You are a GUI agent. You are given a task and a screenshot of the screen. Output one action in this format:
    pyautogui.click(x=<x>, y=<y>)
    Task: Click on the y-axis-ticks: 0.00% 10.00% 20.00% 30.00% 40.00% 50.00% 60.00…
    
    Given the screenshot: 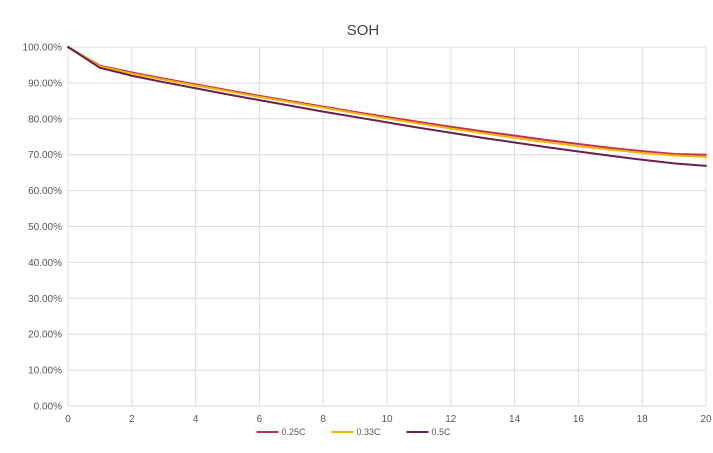 What is the action you would take?
    pyautogui.click(x=43, y=228)
    